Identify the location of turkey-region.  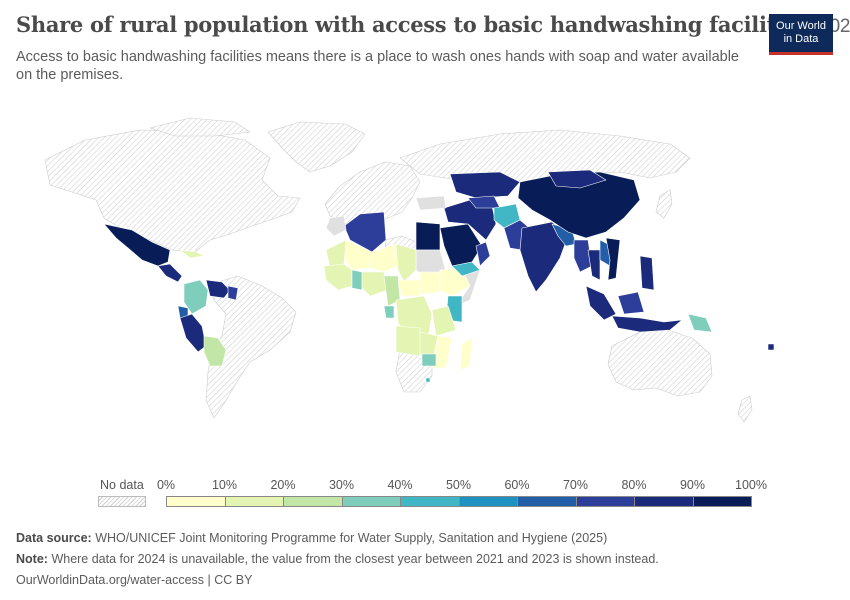
(431, 203).